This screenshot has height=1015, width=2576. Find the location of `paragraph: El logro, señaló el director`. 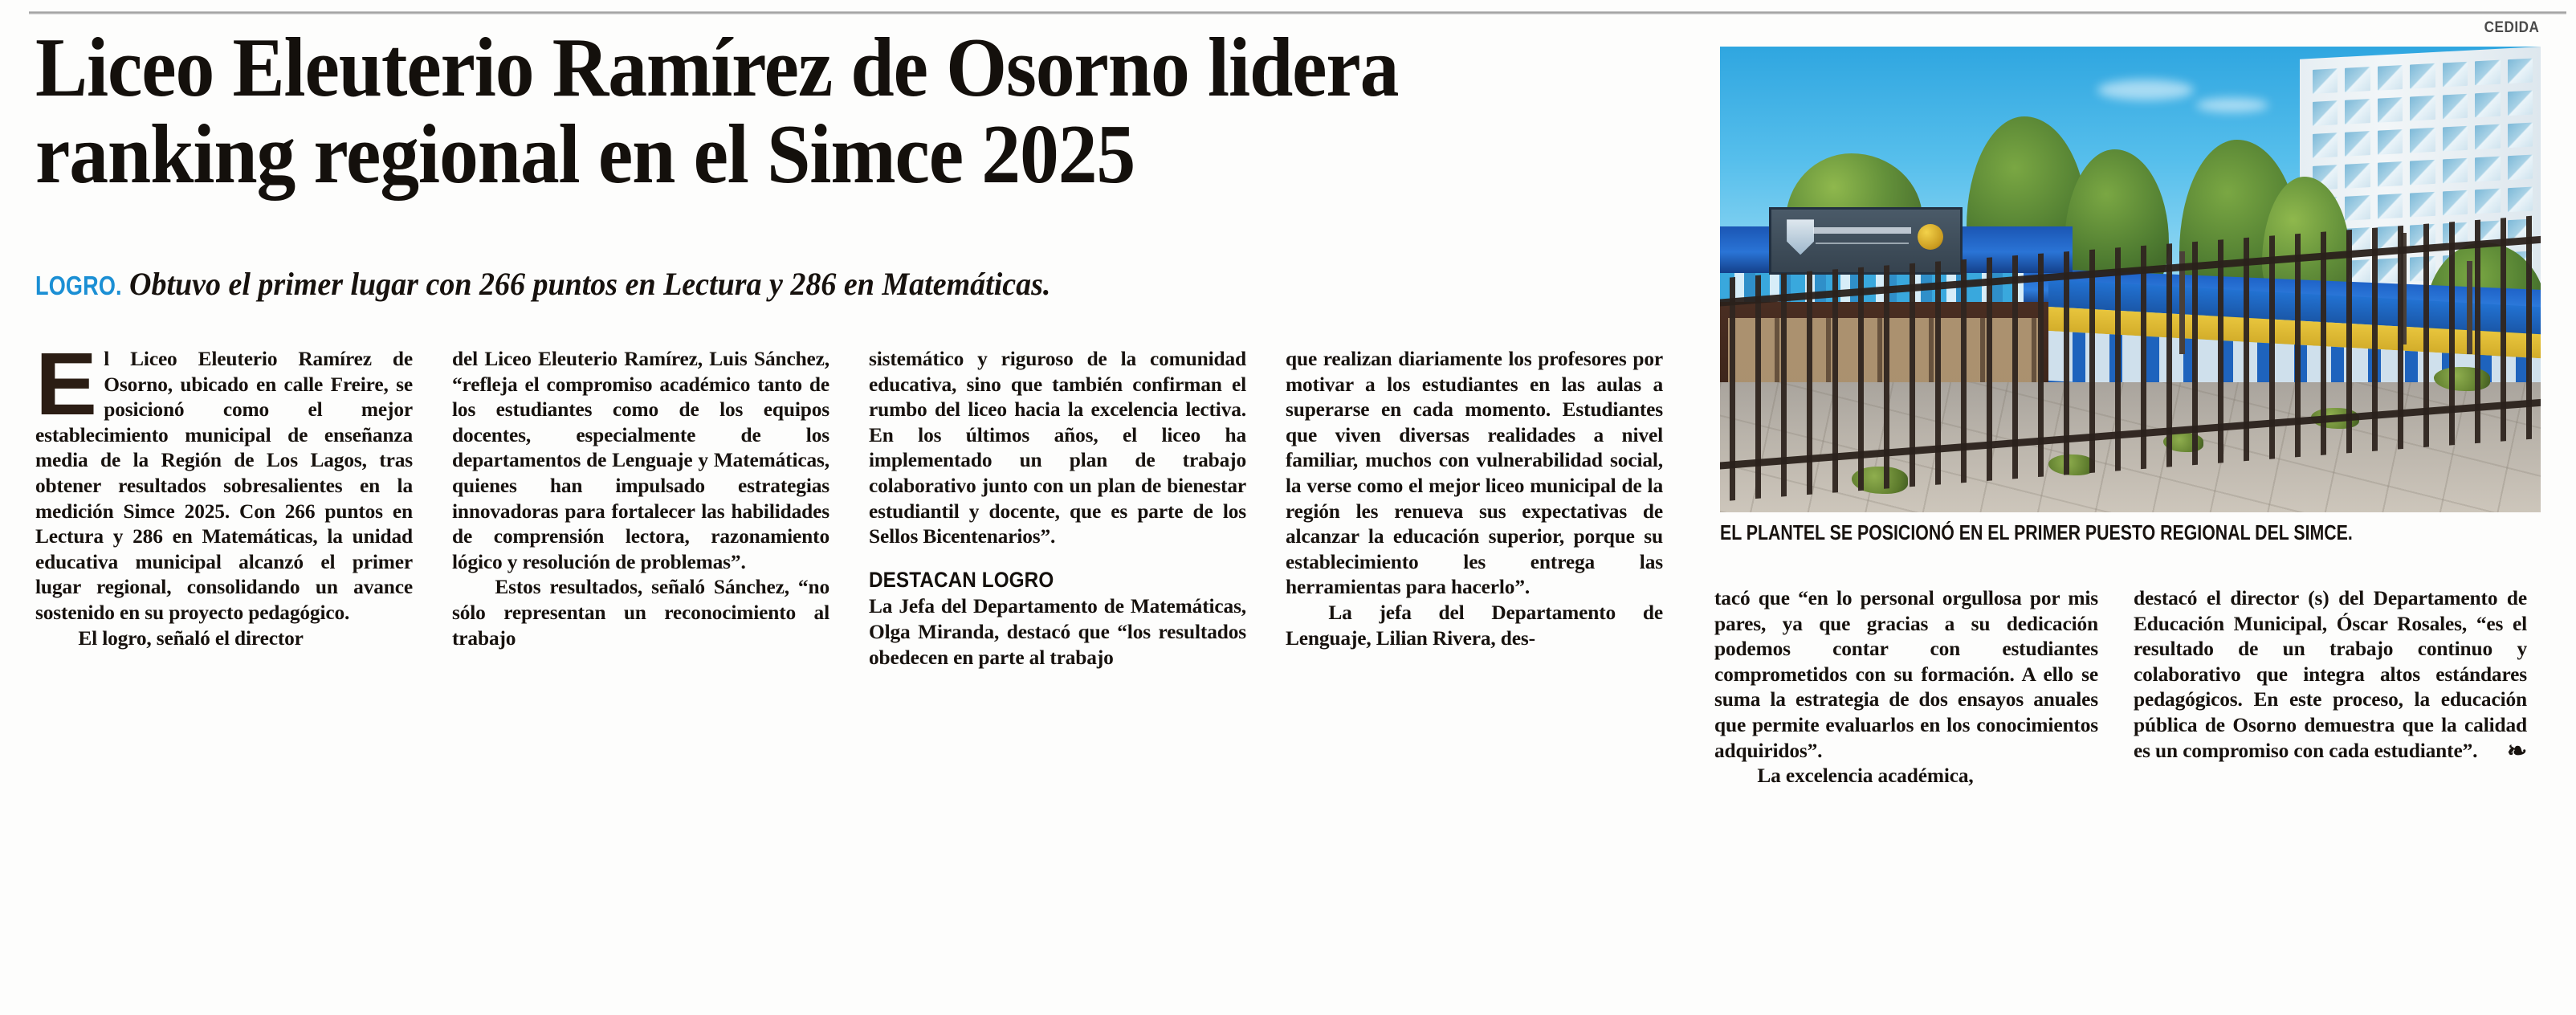

paragraph: El logro, señaló el director is located at coordinates (191, 638).